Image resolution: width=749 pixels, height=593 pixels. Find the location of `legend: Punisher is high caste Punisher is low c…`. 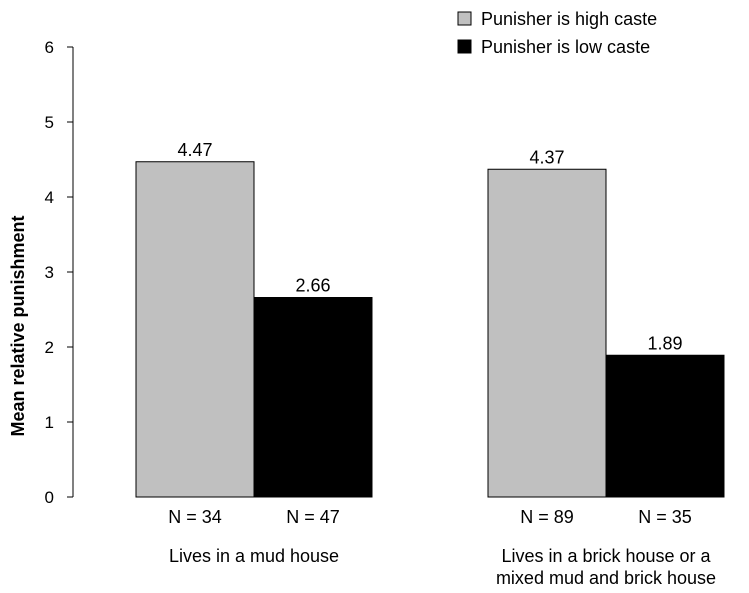

legend: Punisher is high caste Punisher is low c… is located at coordinates (557, 33).